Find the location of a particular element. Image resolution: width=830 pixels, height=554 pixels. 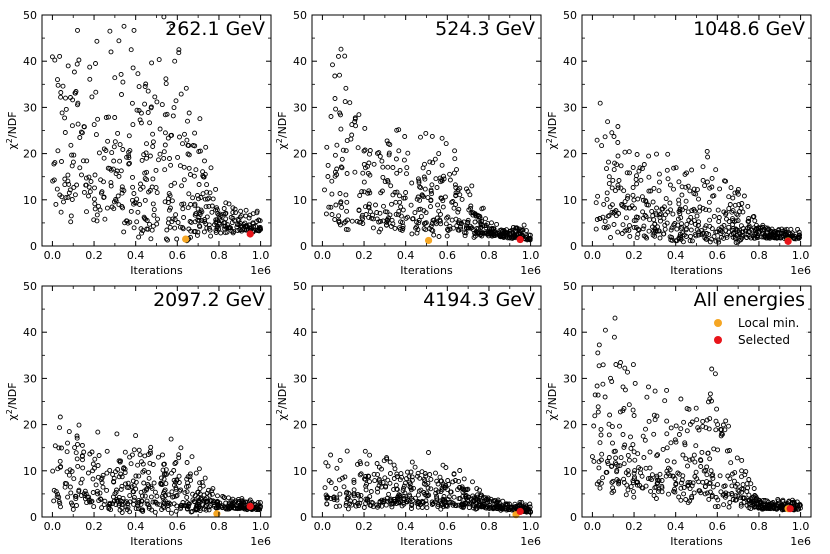

local-min-marker is located at coordinates (186, 239).